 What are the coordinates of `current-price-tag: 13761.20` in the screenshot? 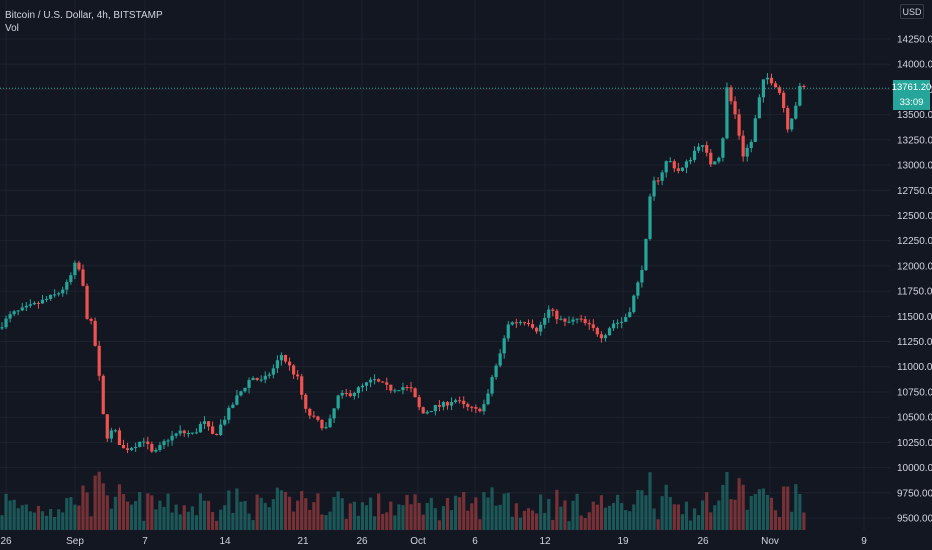 It's located at (911, 87).